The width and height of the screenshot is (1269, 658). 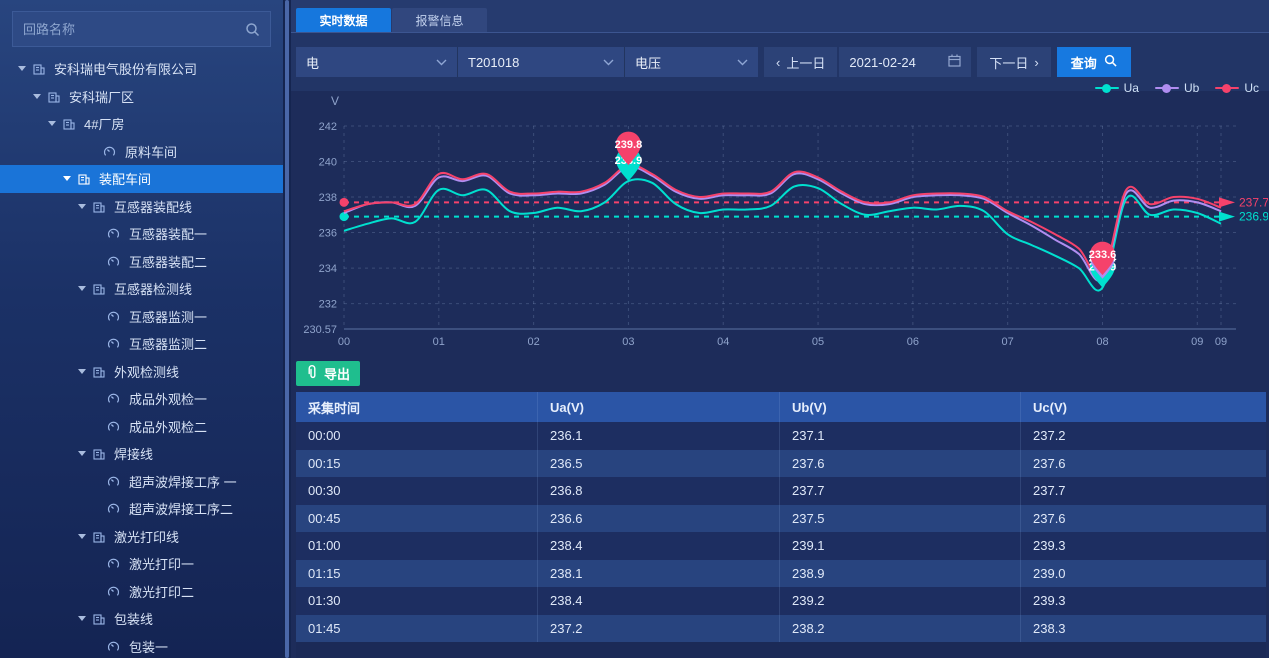 What do you see at coordinates (1197, 342) in the screenshot?
I see `x-tick-label: 09` at bounding box center [1197, 342].